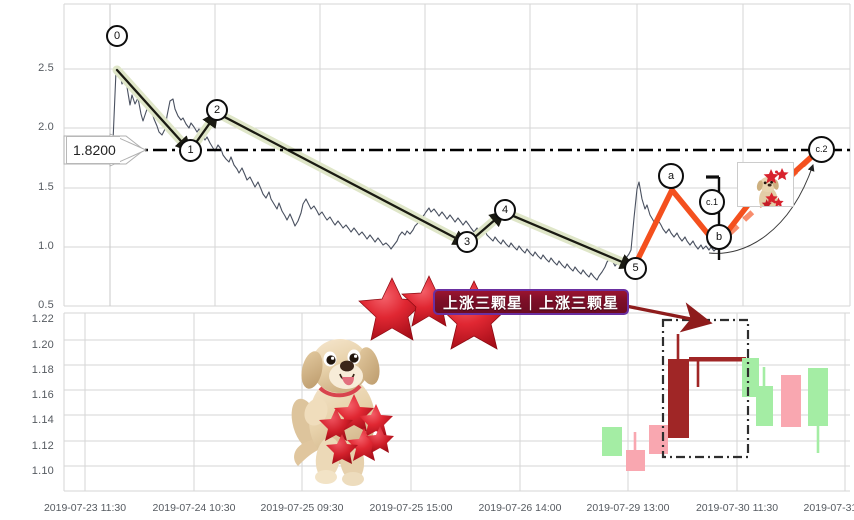 Image resolution: width=854 pixels, height=520 pixels. What do you see at coordinates (42, 395) in the screenshot?
I see `y-axis-label-bottom: 1.16` at bounding box center [42, 395].